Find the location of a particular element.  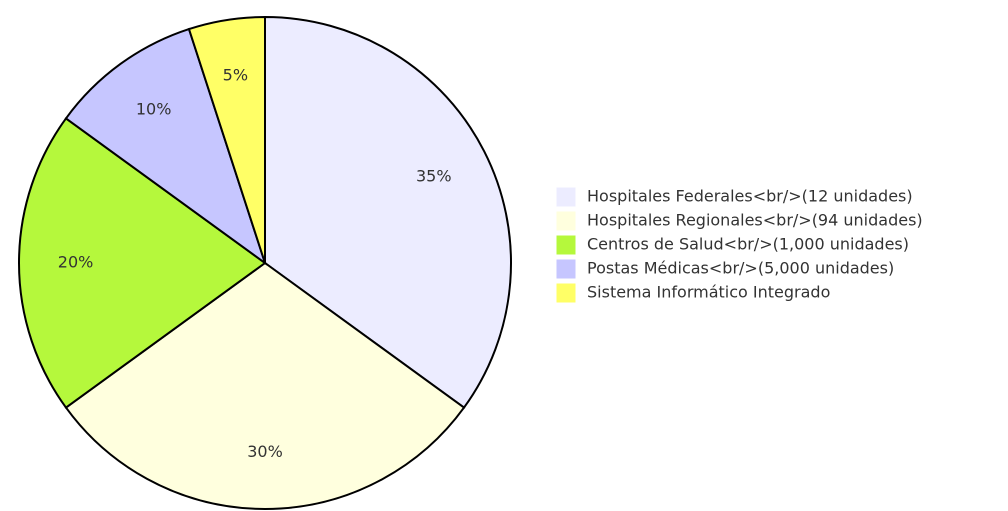

slice-label: 30% is located at coordinates (265, 451).